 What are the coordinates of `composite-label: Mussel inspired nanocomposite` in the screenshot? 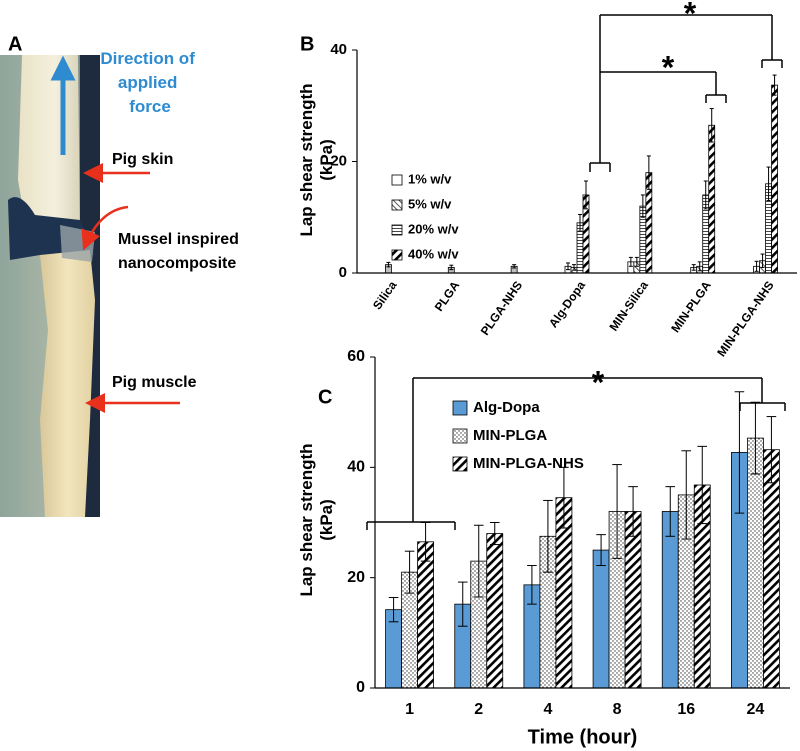 It's located at (180, 251).